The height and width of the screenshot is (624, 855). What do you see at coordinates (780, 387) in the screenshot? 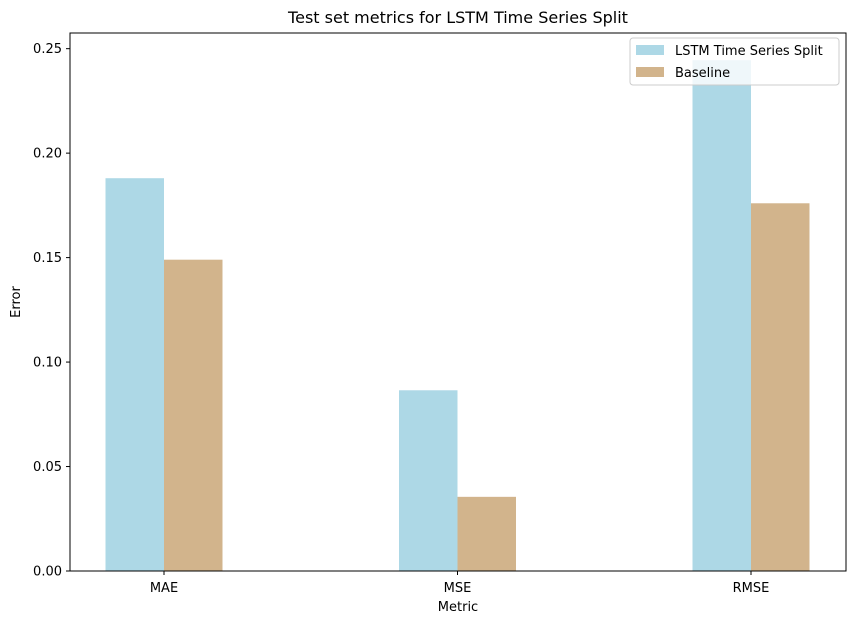
I see `bar-rmse-baseline` at bounding box center [780, 387].